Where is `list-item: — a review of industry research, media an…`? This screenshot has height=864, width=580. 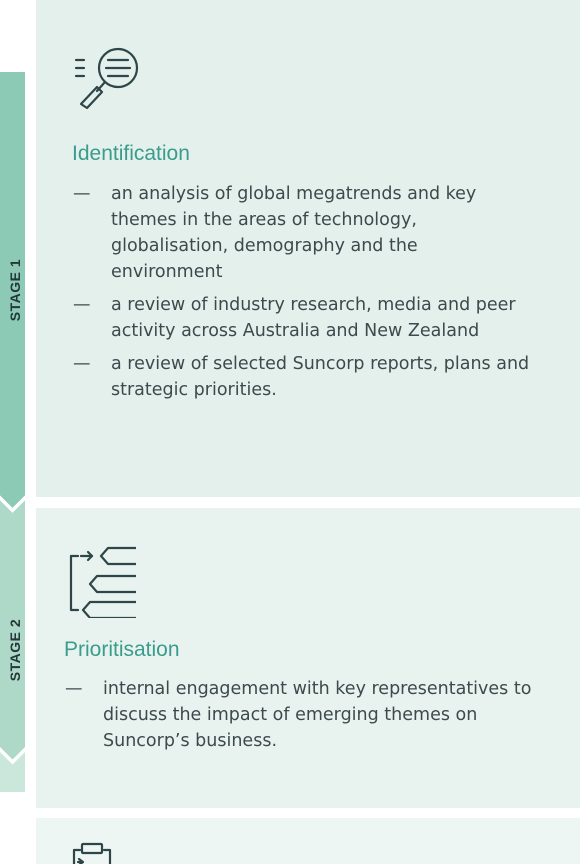
list-item: — a review of industry research, media an… is located at coordinates (303, 318).